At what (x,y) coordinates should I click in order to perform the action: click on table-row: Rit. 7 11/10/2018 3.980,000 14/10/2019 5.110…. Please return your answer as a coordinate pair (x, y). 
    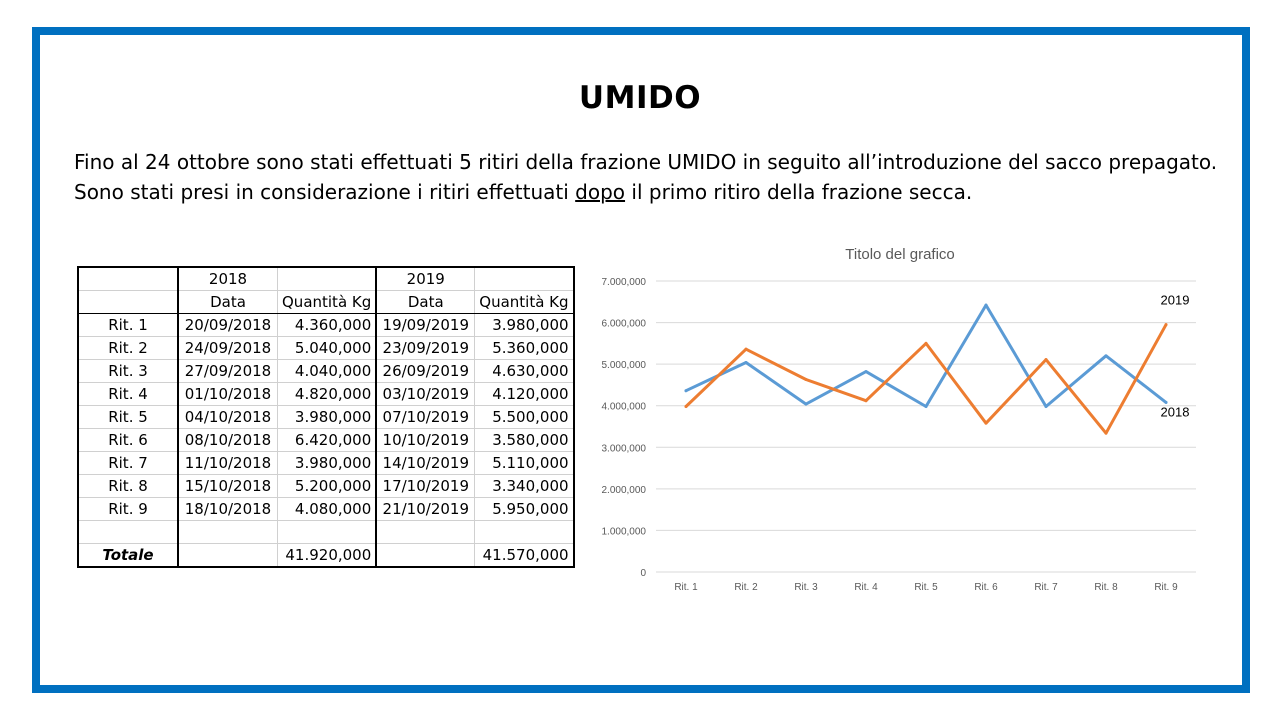
    Looking at the image, I should click on (326, 463).